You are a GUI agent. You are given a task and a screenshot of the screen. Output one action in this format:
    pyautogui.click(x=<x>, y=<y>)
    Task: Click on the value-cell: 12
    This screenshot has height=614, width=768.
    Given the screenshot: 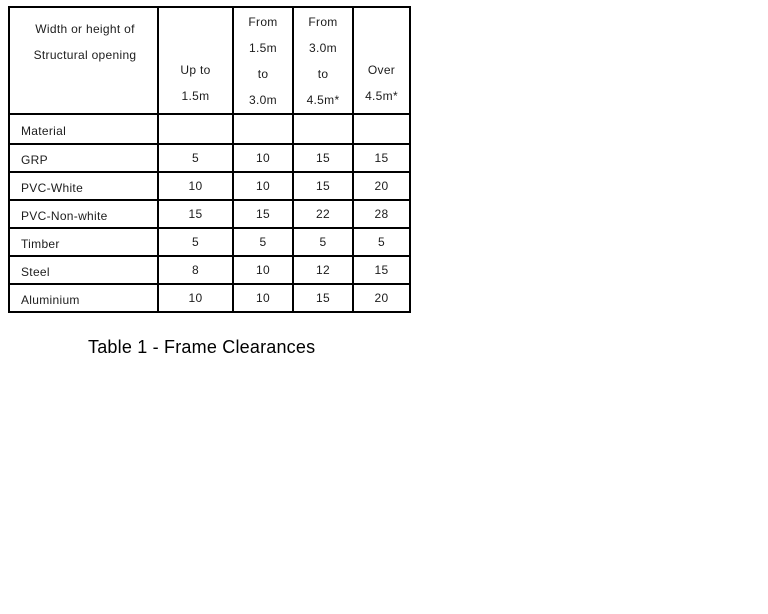 What is the action you would take?
    pyautogui.click(x=323, y=270)
    